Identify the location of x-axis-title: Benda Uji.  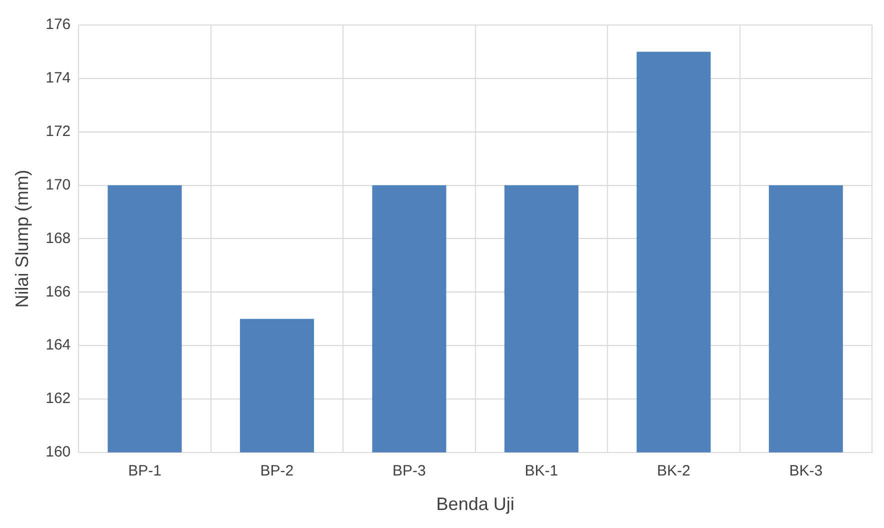
(475, 504).